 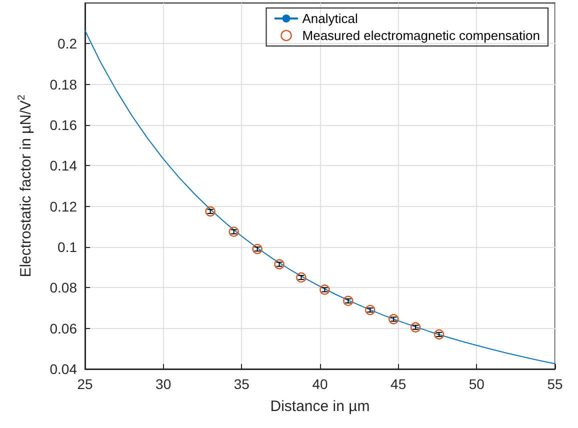 I want to click on x-tick-label: 50, so click(x=476, y=384).